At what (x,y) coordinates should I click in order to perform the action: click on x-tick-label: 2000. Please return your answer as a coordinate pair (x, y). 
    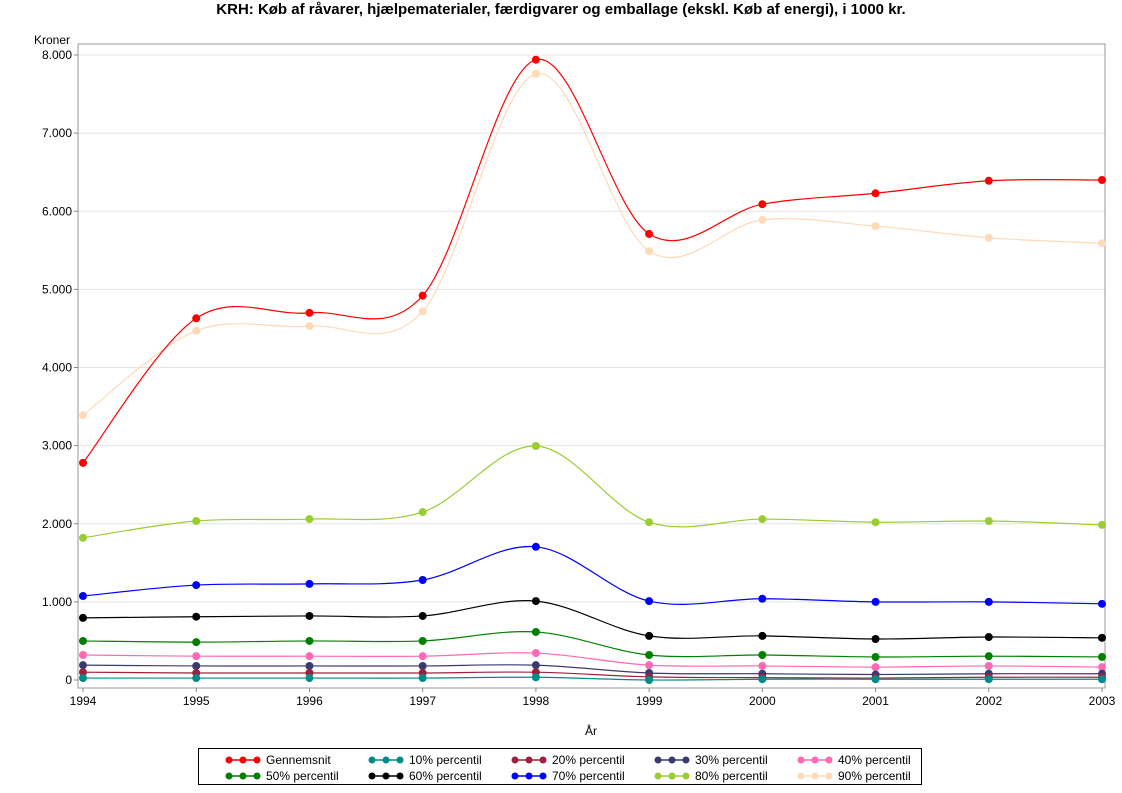
    Looking at the image, I should click on (762, 701).